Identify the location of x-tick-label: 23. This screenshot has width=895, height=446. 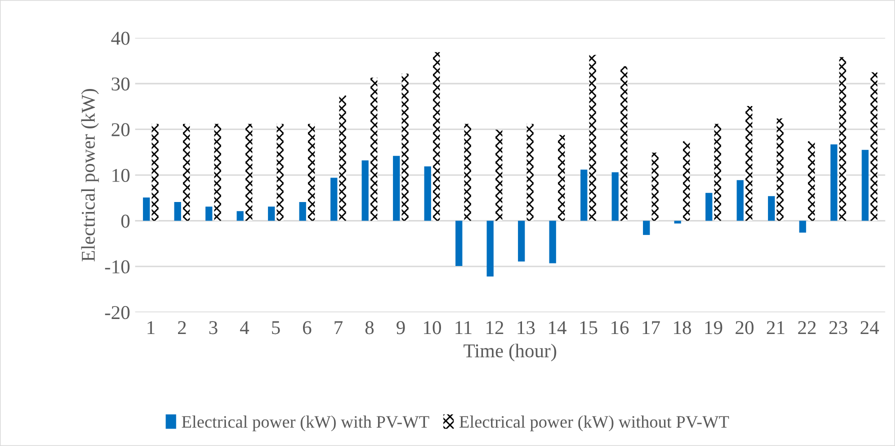
(838, 327).